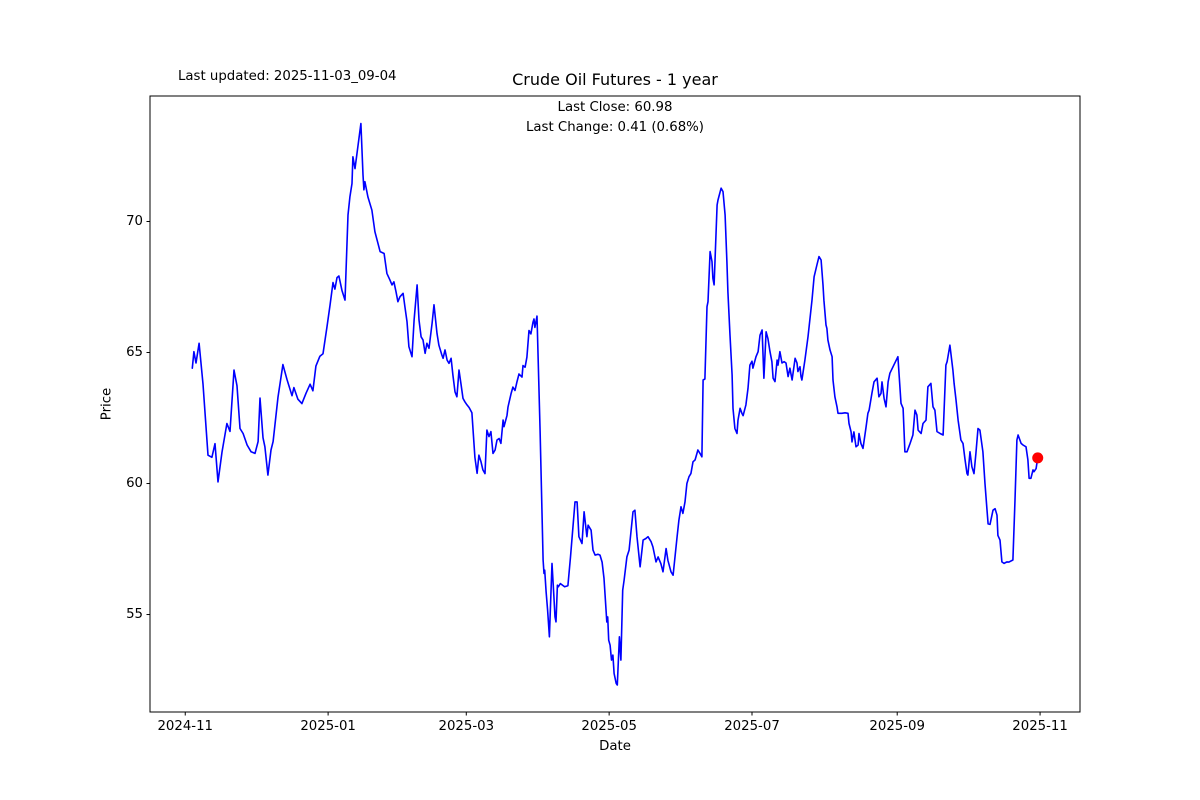 The height and width of the screenshot is (800, 1200). I want to click on chart-title: Crude Oil Futures - 1 year, so click(615, 79).